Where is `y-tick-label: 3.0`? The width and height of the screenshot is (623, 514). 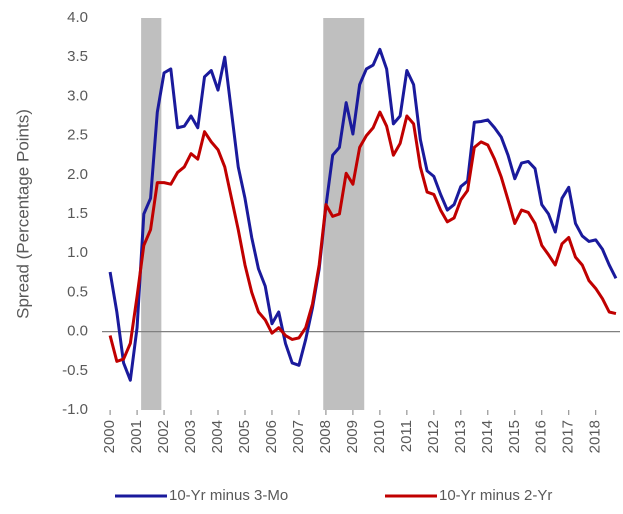
y-tick-label: 3.0 is located at coordinates (77, 95).